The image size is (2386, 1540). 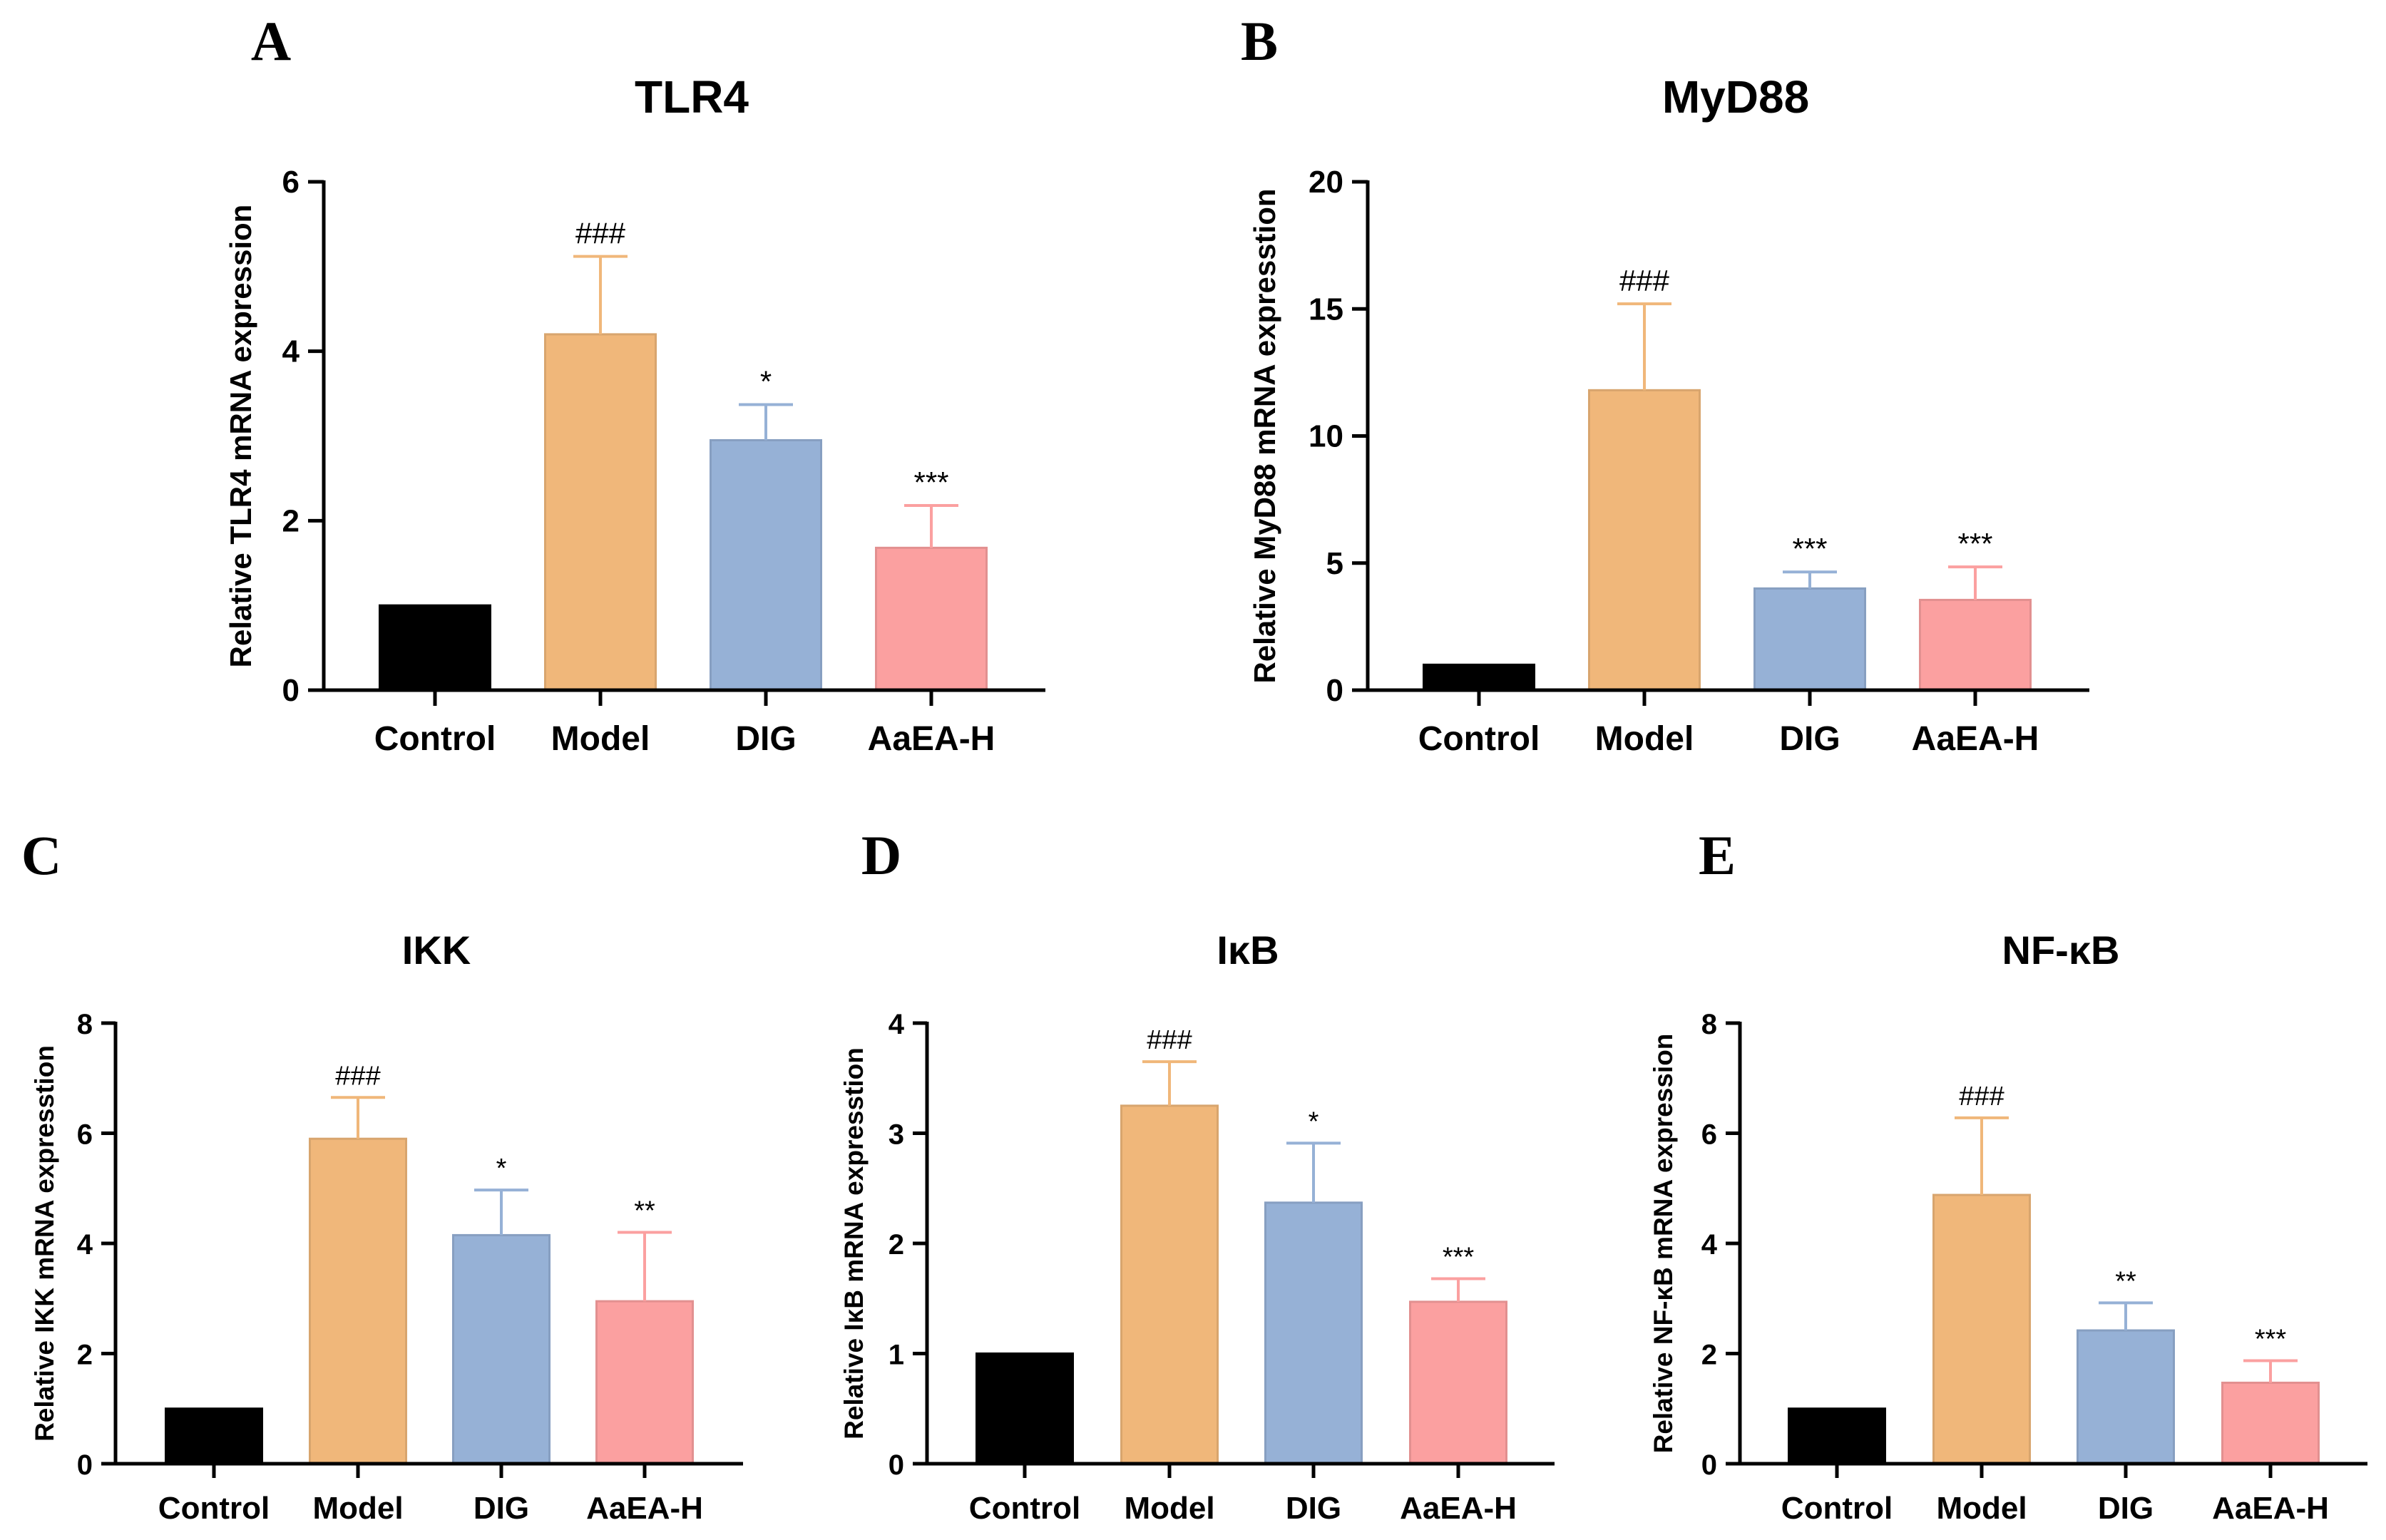 What do you see at coordinates (1326, 182) in the screenshot?
I see `y-tick-label: 20` at bounding box center [1326, 182].